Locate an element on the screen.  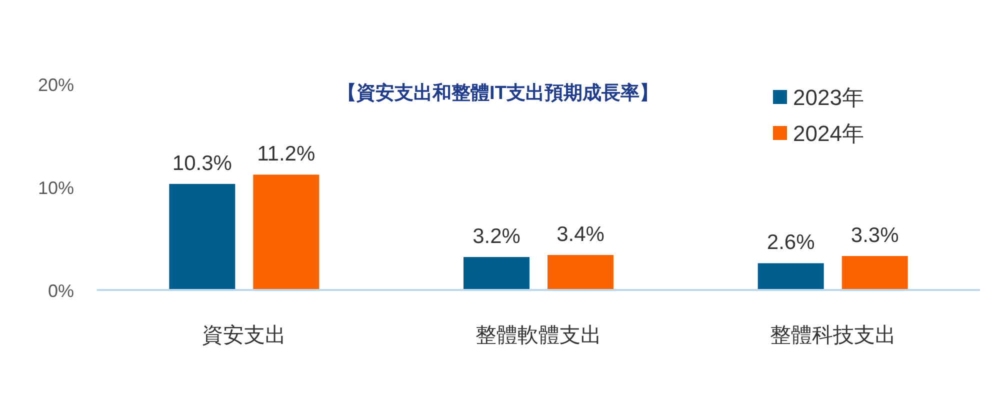
x-tick-label: 整體科技支出 is located at coordinates (833, 335).